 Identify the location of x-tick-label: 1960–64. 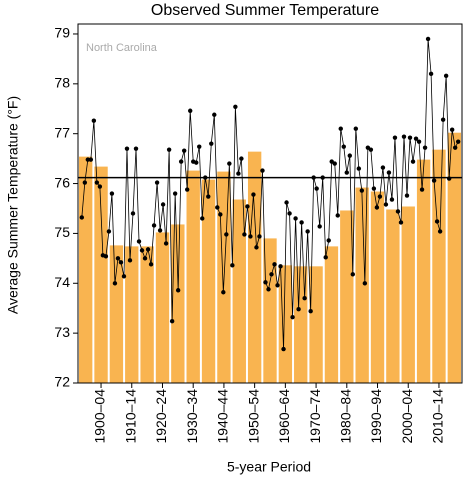
(284, 416).